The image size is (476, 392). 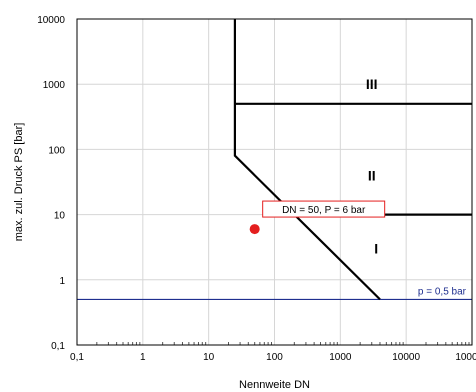 What do you see at coordinates (254, 229) in the screenshot?
I see `data-point` at bounding box center [254, 229].